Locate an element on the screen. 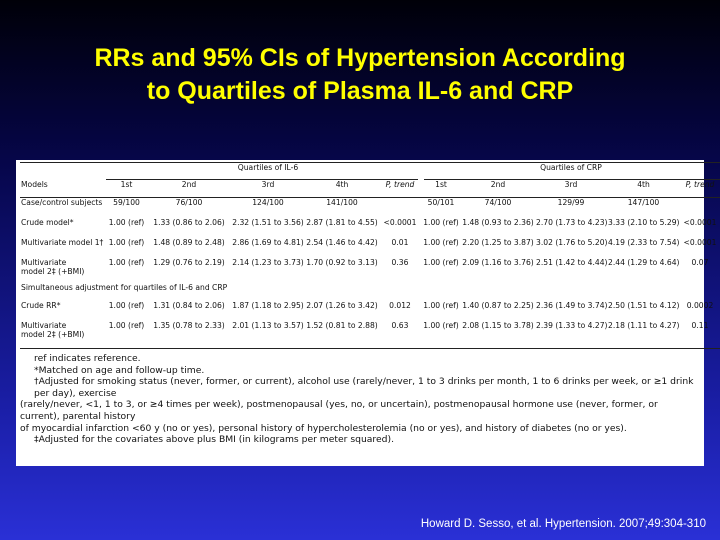  table-cell: 1.70 (0.92 to 3.13) is located at coordinates (342, 262).